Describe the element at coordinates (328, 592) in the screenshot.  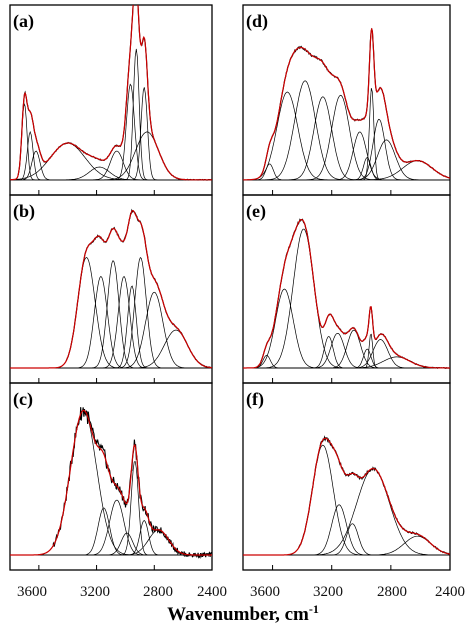
I see `tick-label-right-3200: 3200` at that location.